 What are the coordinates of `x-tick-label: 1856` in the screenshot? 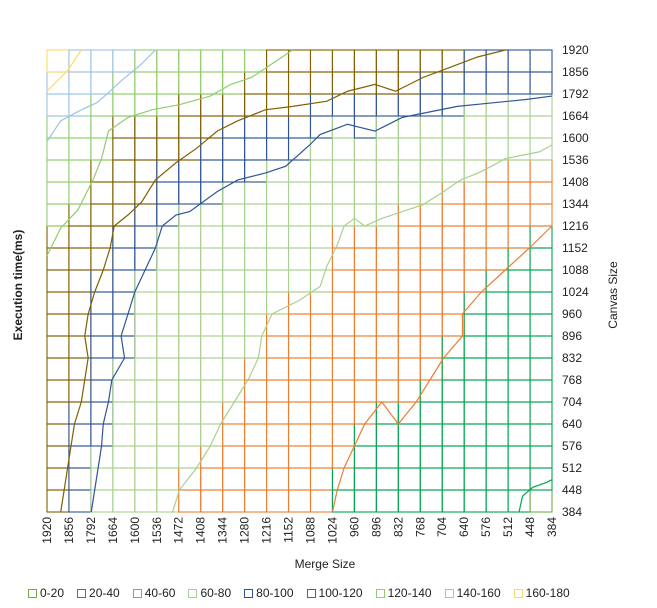 It's located at (69, 530).